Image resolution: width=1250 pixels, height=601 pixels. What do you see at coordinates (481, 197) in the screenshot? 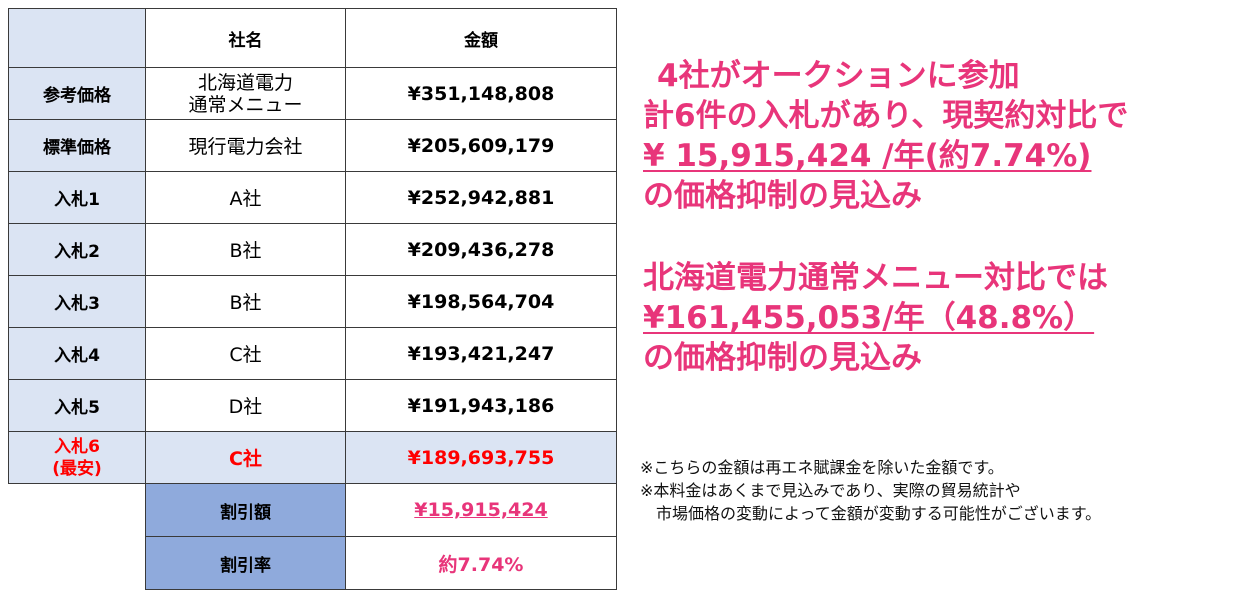
I see `row-amount: ¥252,942,881` at bounding box center [481, 197].